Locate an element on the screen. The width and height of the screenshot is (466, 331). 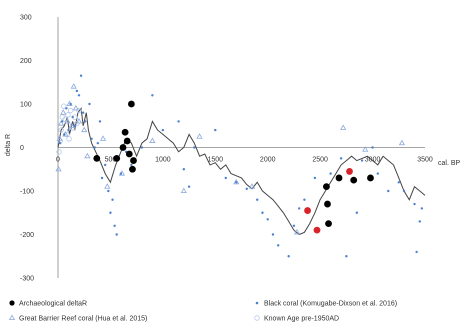
y-tick-labels: -300 -200 -100 0 100 200 300 is located at coordinates (27, 149).